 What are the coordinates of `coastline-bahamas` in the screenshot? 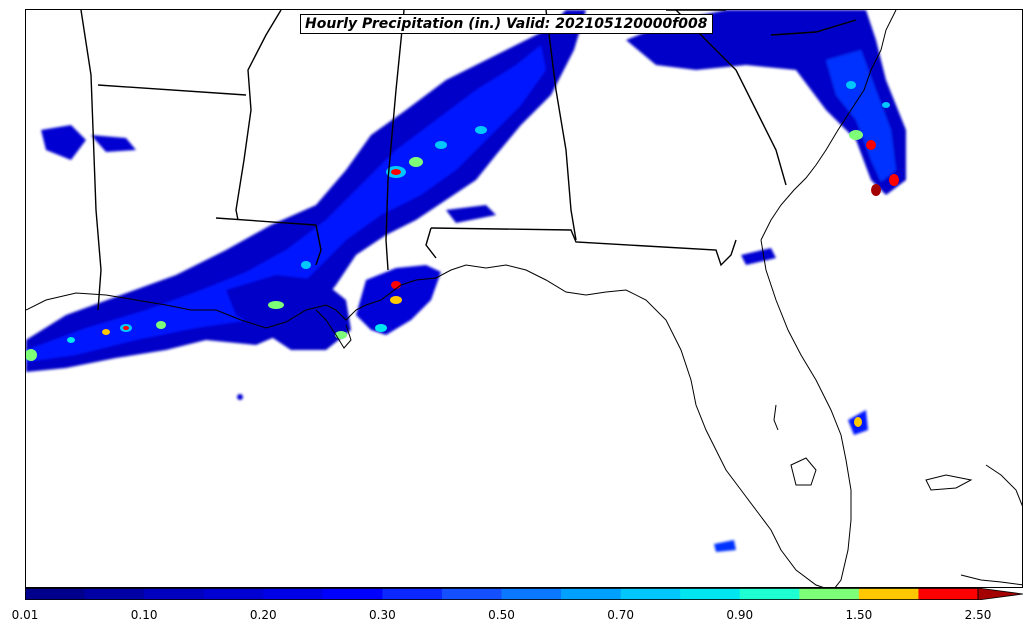 It's located at (949, 482).